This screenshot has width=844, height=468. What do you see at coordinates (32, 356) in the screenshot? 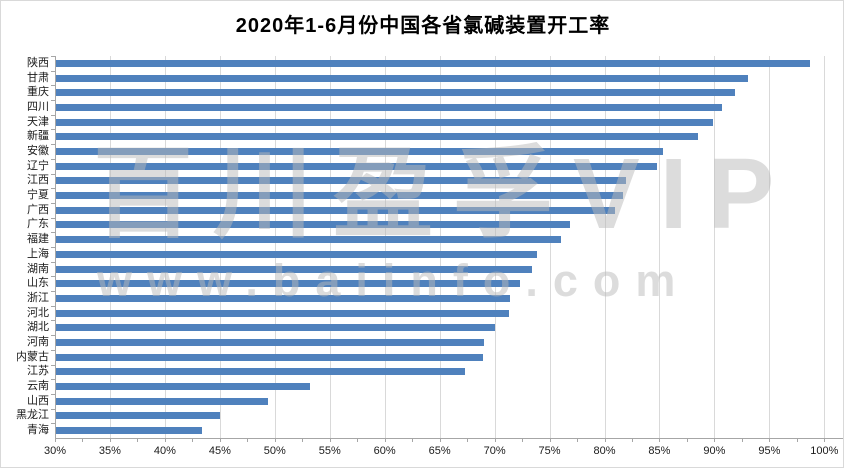
I see `y-axis-label: 内蒙古` at bounding box center [32, 356].